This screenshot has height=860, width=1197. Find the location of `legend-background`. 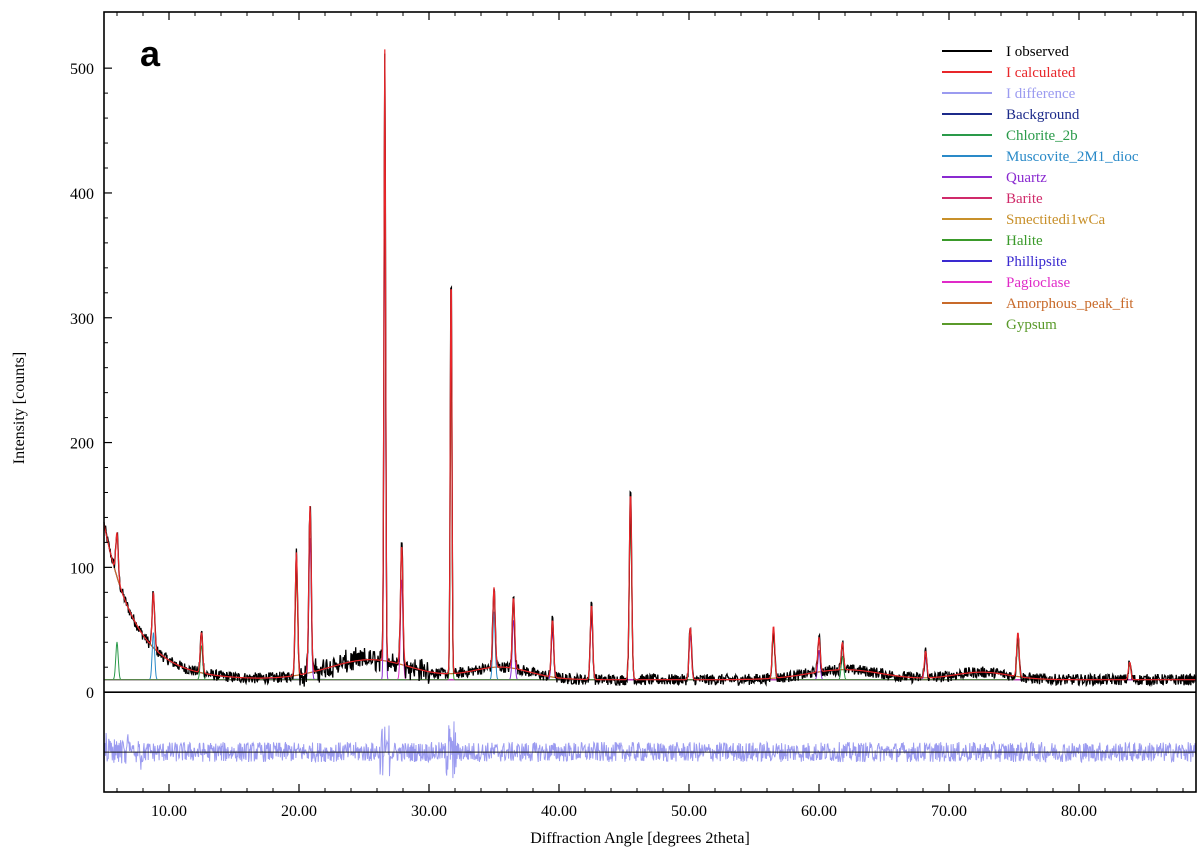

legend-background is located at coordinates (1054, 191).